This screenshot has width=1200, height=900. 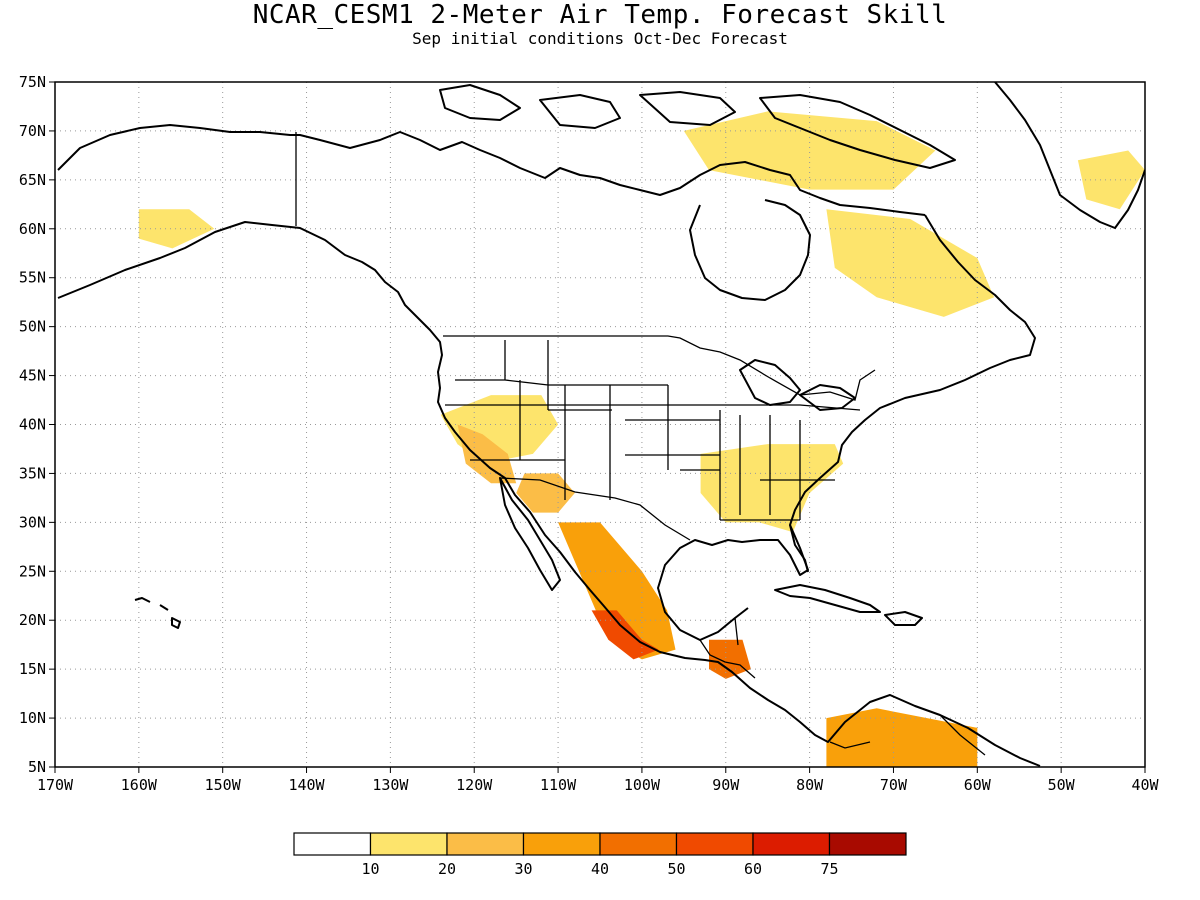 What do you see at coordinates (447, 869) in the screenshot?
I see `colorbar-label: 20` at bounding box center [447, 869].